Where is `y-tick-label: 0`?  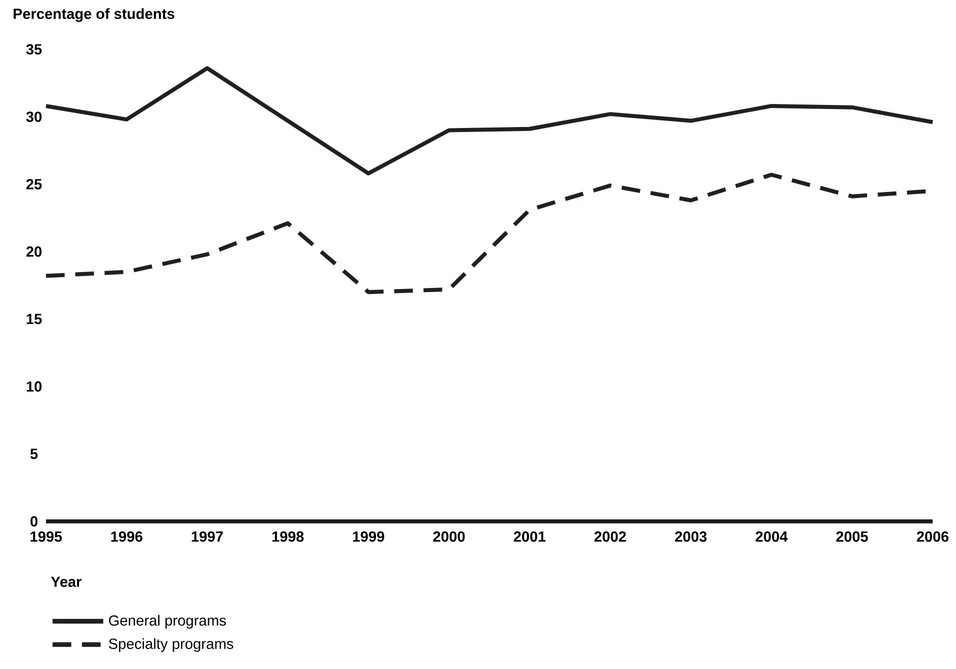
y-tick-label: 0 is located at coordinates (34, 521).